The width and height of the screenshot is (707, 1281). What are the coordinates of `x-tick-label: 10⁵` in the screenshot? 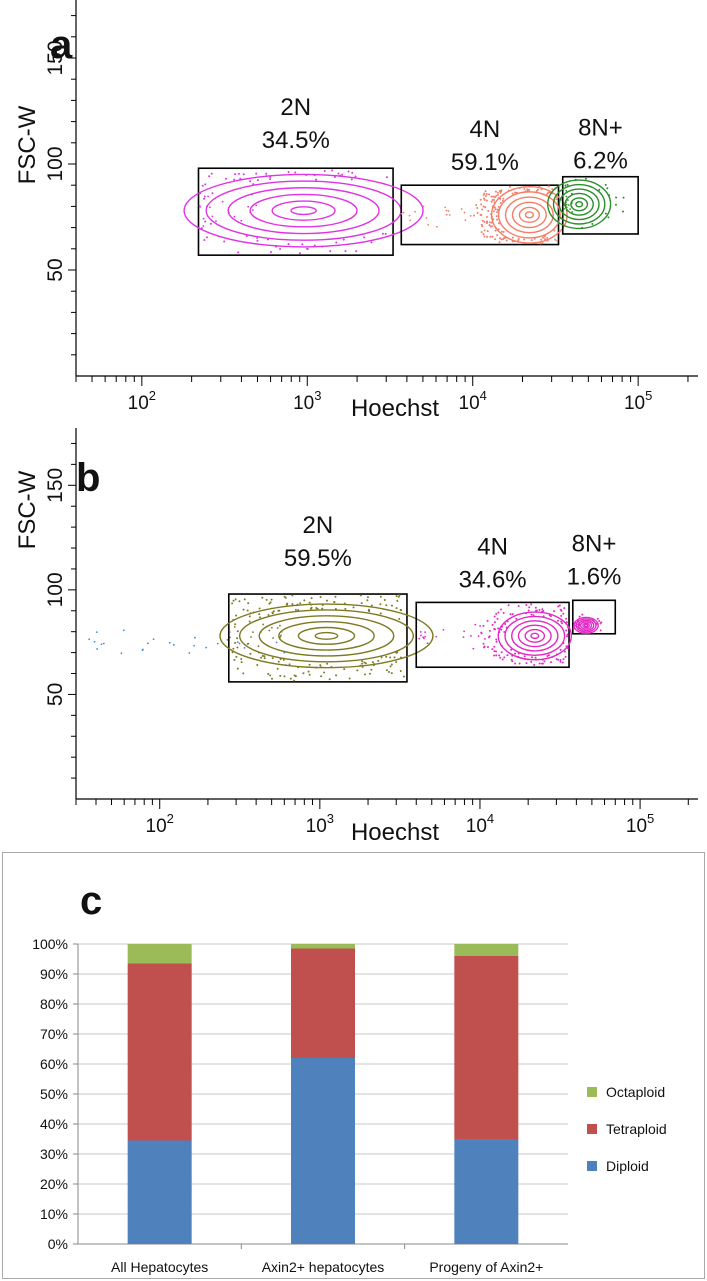 It's located at (638, 401).